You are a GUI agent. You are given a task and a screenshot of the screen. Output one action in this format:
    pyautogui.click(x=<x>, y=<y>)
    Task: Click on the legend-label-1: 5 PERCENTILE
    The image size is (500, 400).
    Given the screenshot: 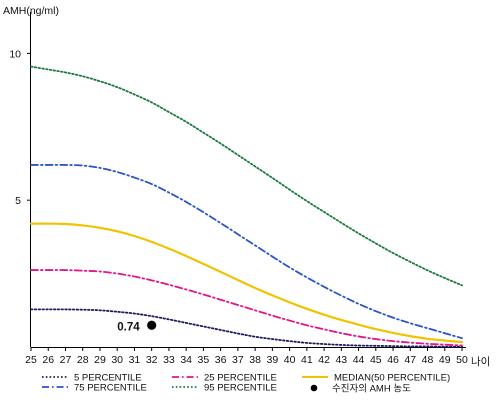 What is the action you would take?
    pyautogui.click(x=108, y=378)
    